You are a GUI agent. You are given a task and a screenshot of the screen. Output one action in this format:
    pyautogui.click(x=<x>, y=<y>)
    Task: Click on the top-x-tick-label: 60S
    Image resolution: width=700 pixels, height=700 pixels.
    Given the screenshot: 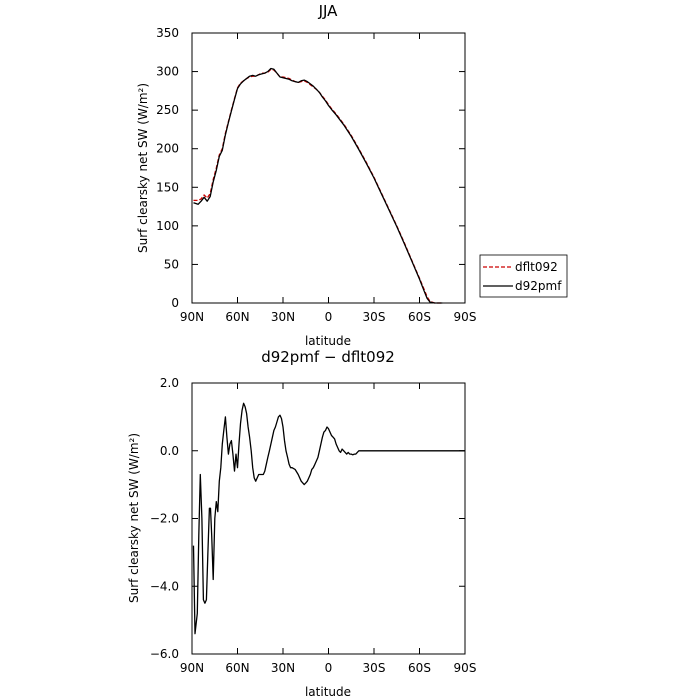 What is the action you would take?
    pyautogui.click(x=419, y=317)
    